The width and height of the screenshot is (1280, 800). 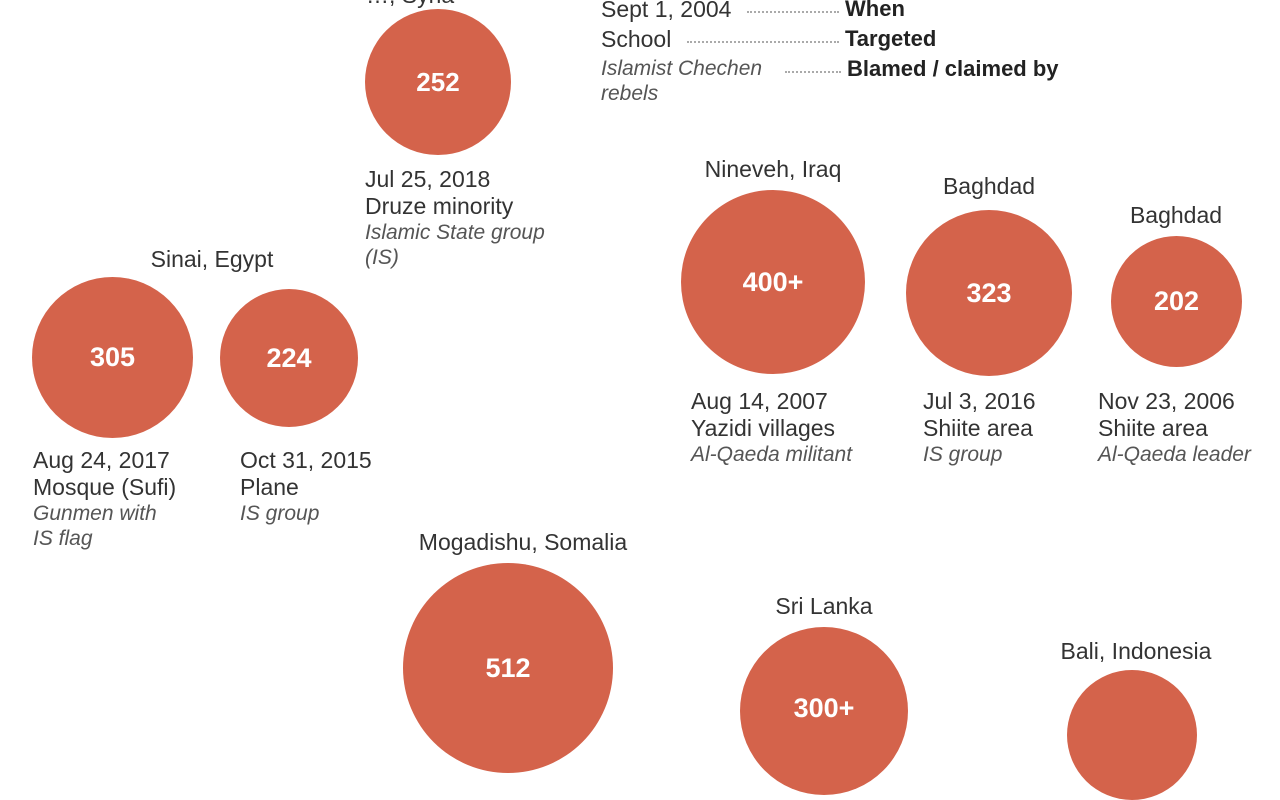 I want to click on event-location: Bali, Indonesia, so click(x=1136, y=651).